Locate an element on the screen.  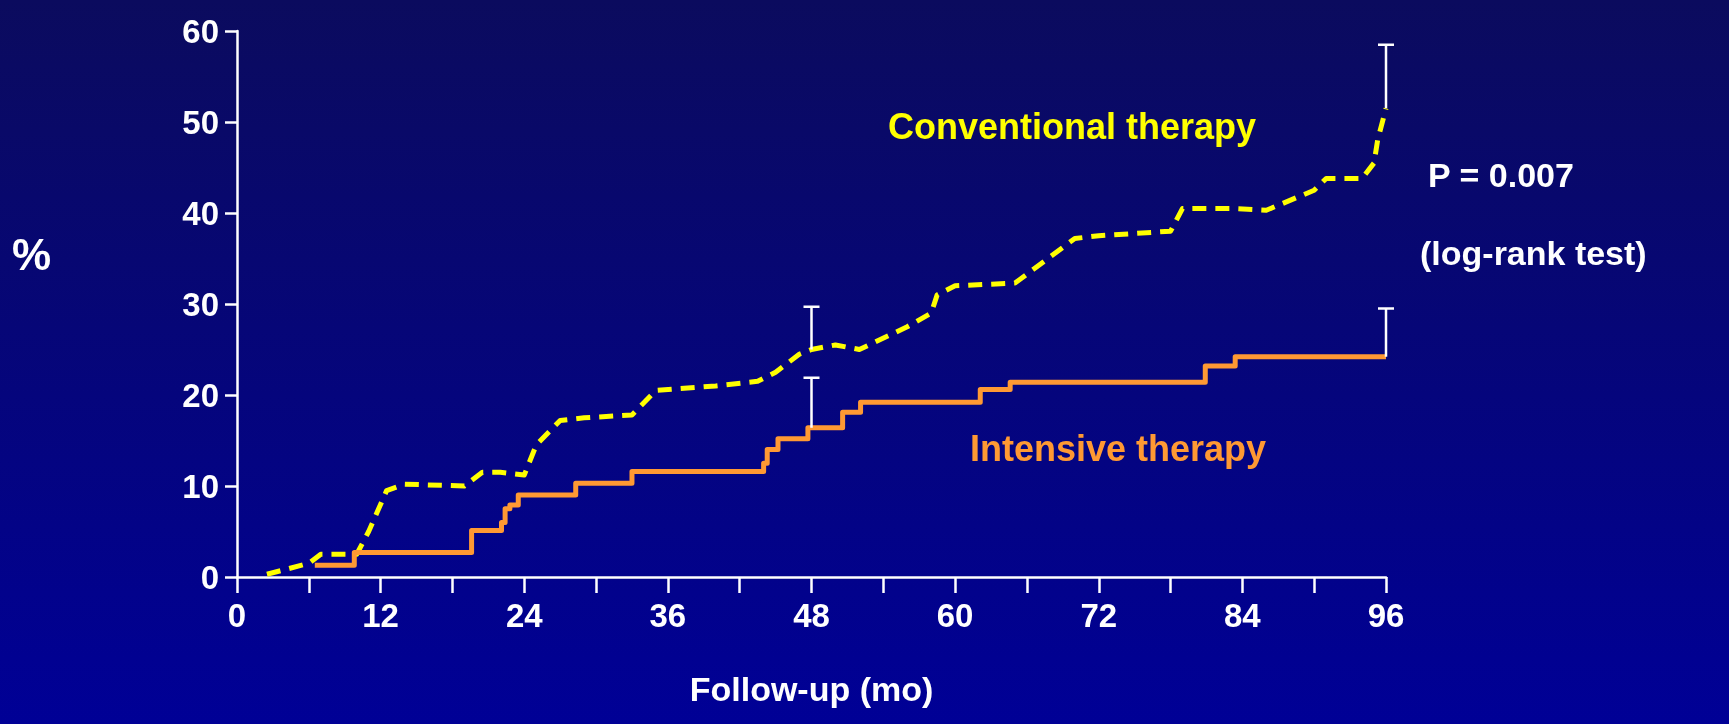
y-tick-label: 0 is located at coordinates (209, 577).